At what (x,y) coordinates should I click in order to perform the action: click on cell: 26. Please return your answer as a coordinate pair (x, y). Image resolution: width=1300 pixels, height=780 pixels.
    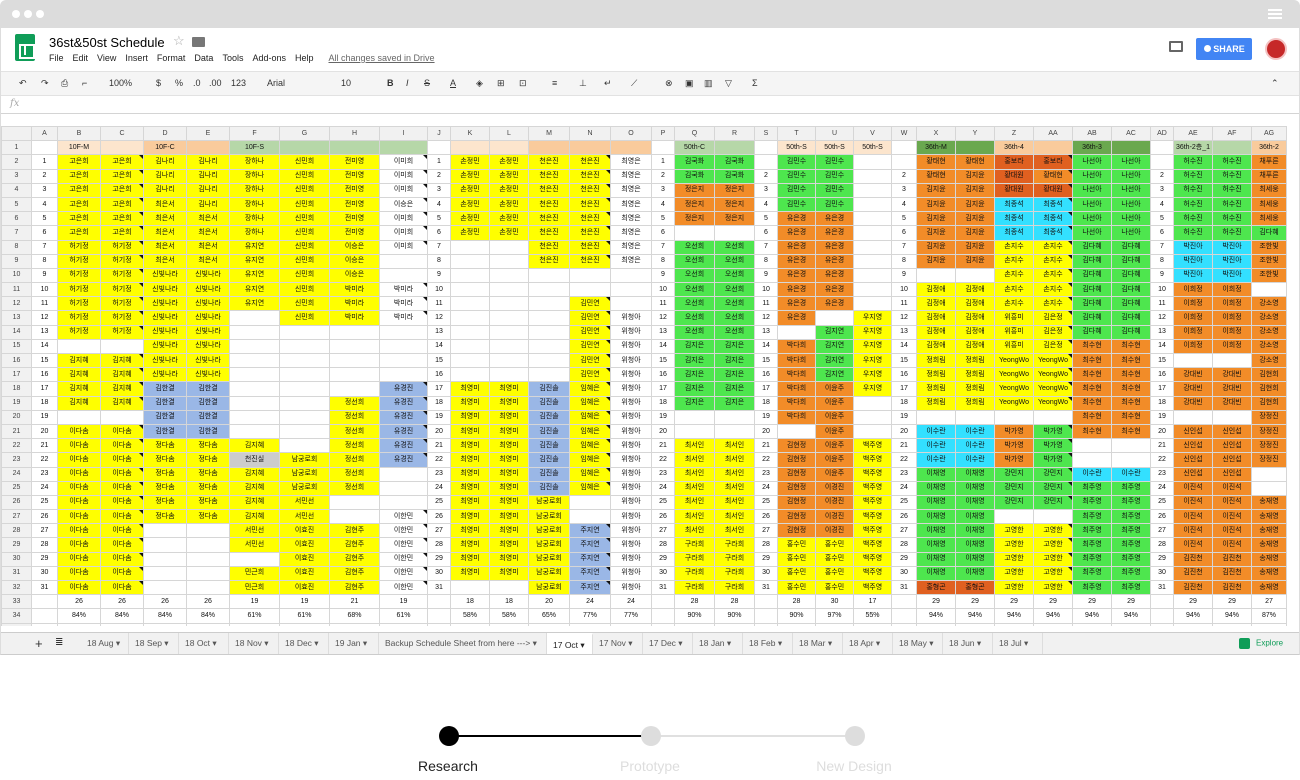
    Looking at the image, I should click on (122, 602).